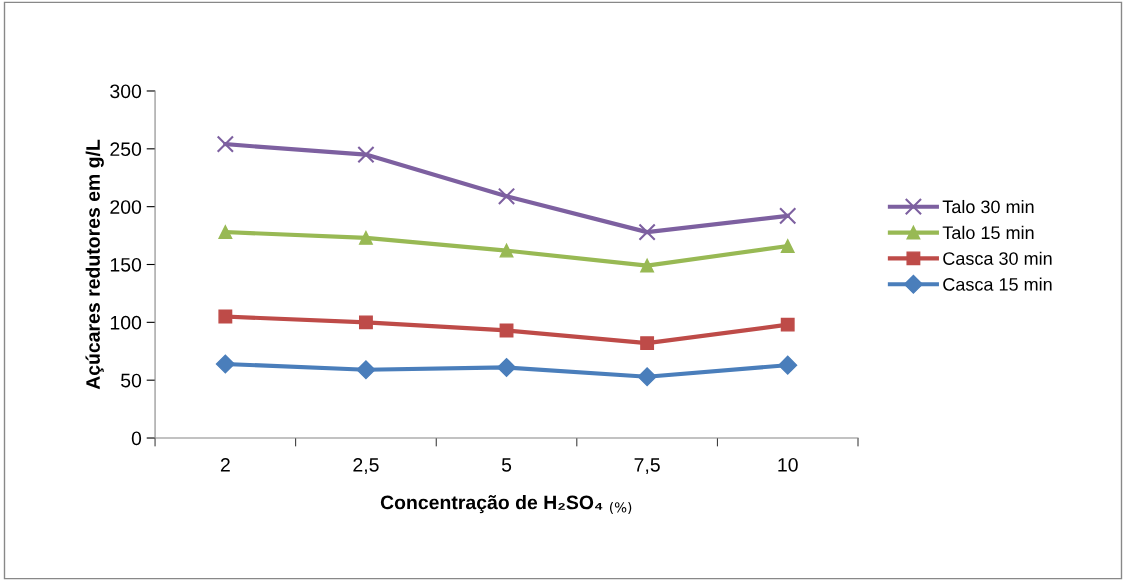 This screenshot has height=581, width=1126. I want to click on y-axis-title: Açúcares redutores em g/L, so click(94, 264).